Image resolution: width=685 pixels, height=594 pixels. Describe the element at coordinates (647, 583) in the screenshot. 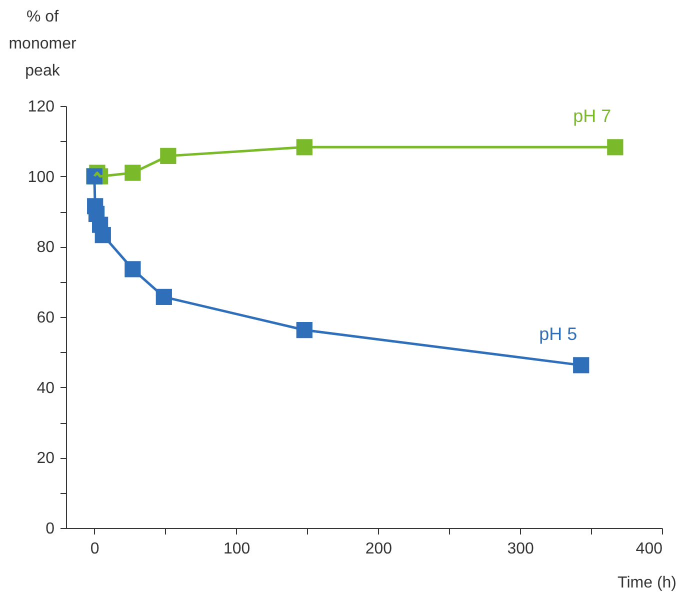

I see `x-axis-title: Time (h)` at that location.